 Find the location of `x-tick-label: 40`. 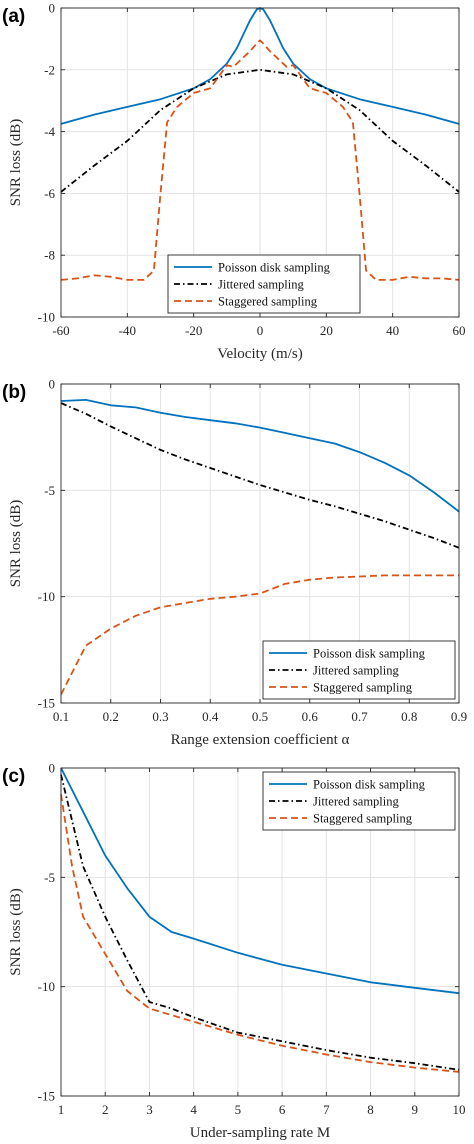

x-tick-label: 40 is located at coordinates (392, 330).